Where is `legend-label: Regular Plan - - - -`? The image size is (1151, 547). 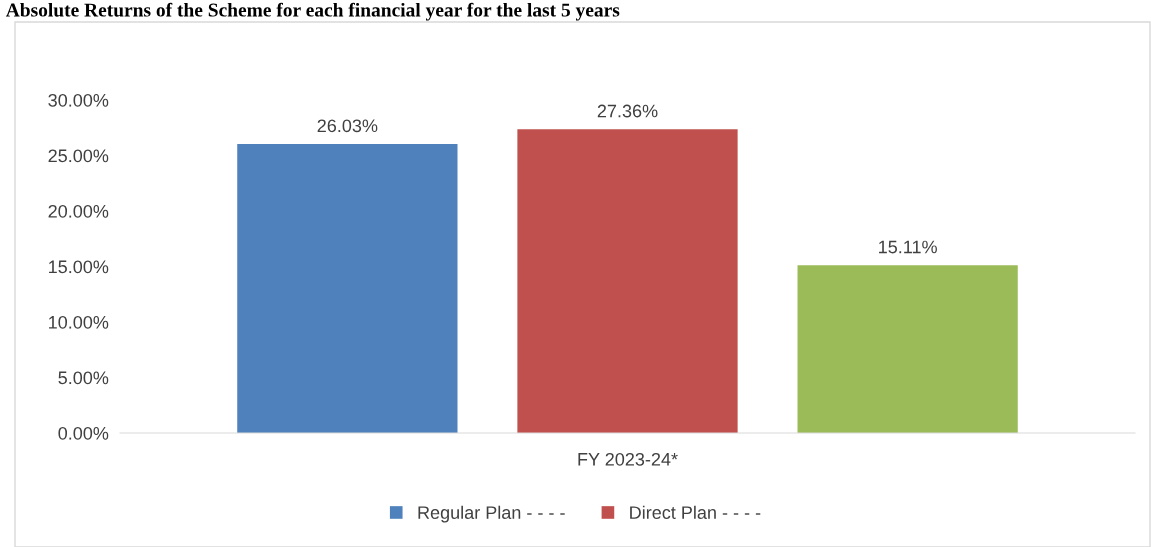
legend-label: Regular Plan - - - - is located at coordinates (491, 514).